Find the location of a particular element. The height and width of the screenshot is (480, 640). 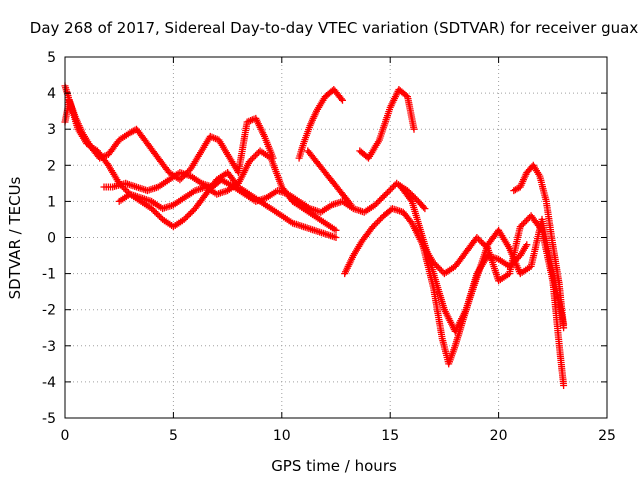

x-tick-label: 25 is located at coordinates (607, 436).